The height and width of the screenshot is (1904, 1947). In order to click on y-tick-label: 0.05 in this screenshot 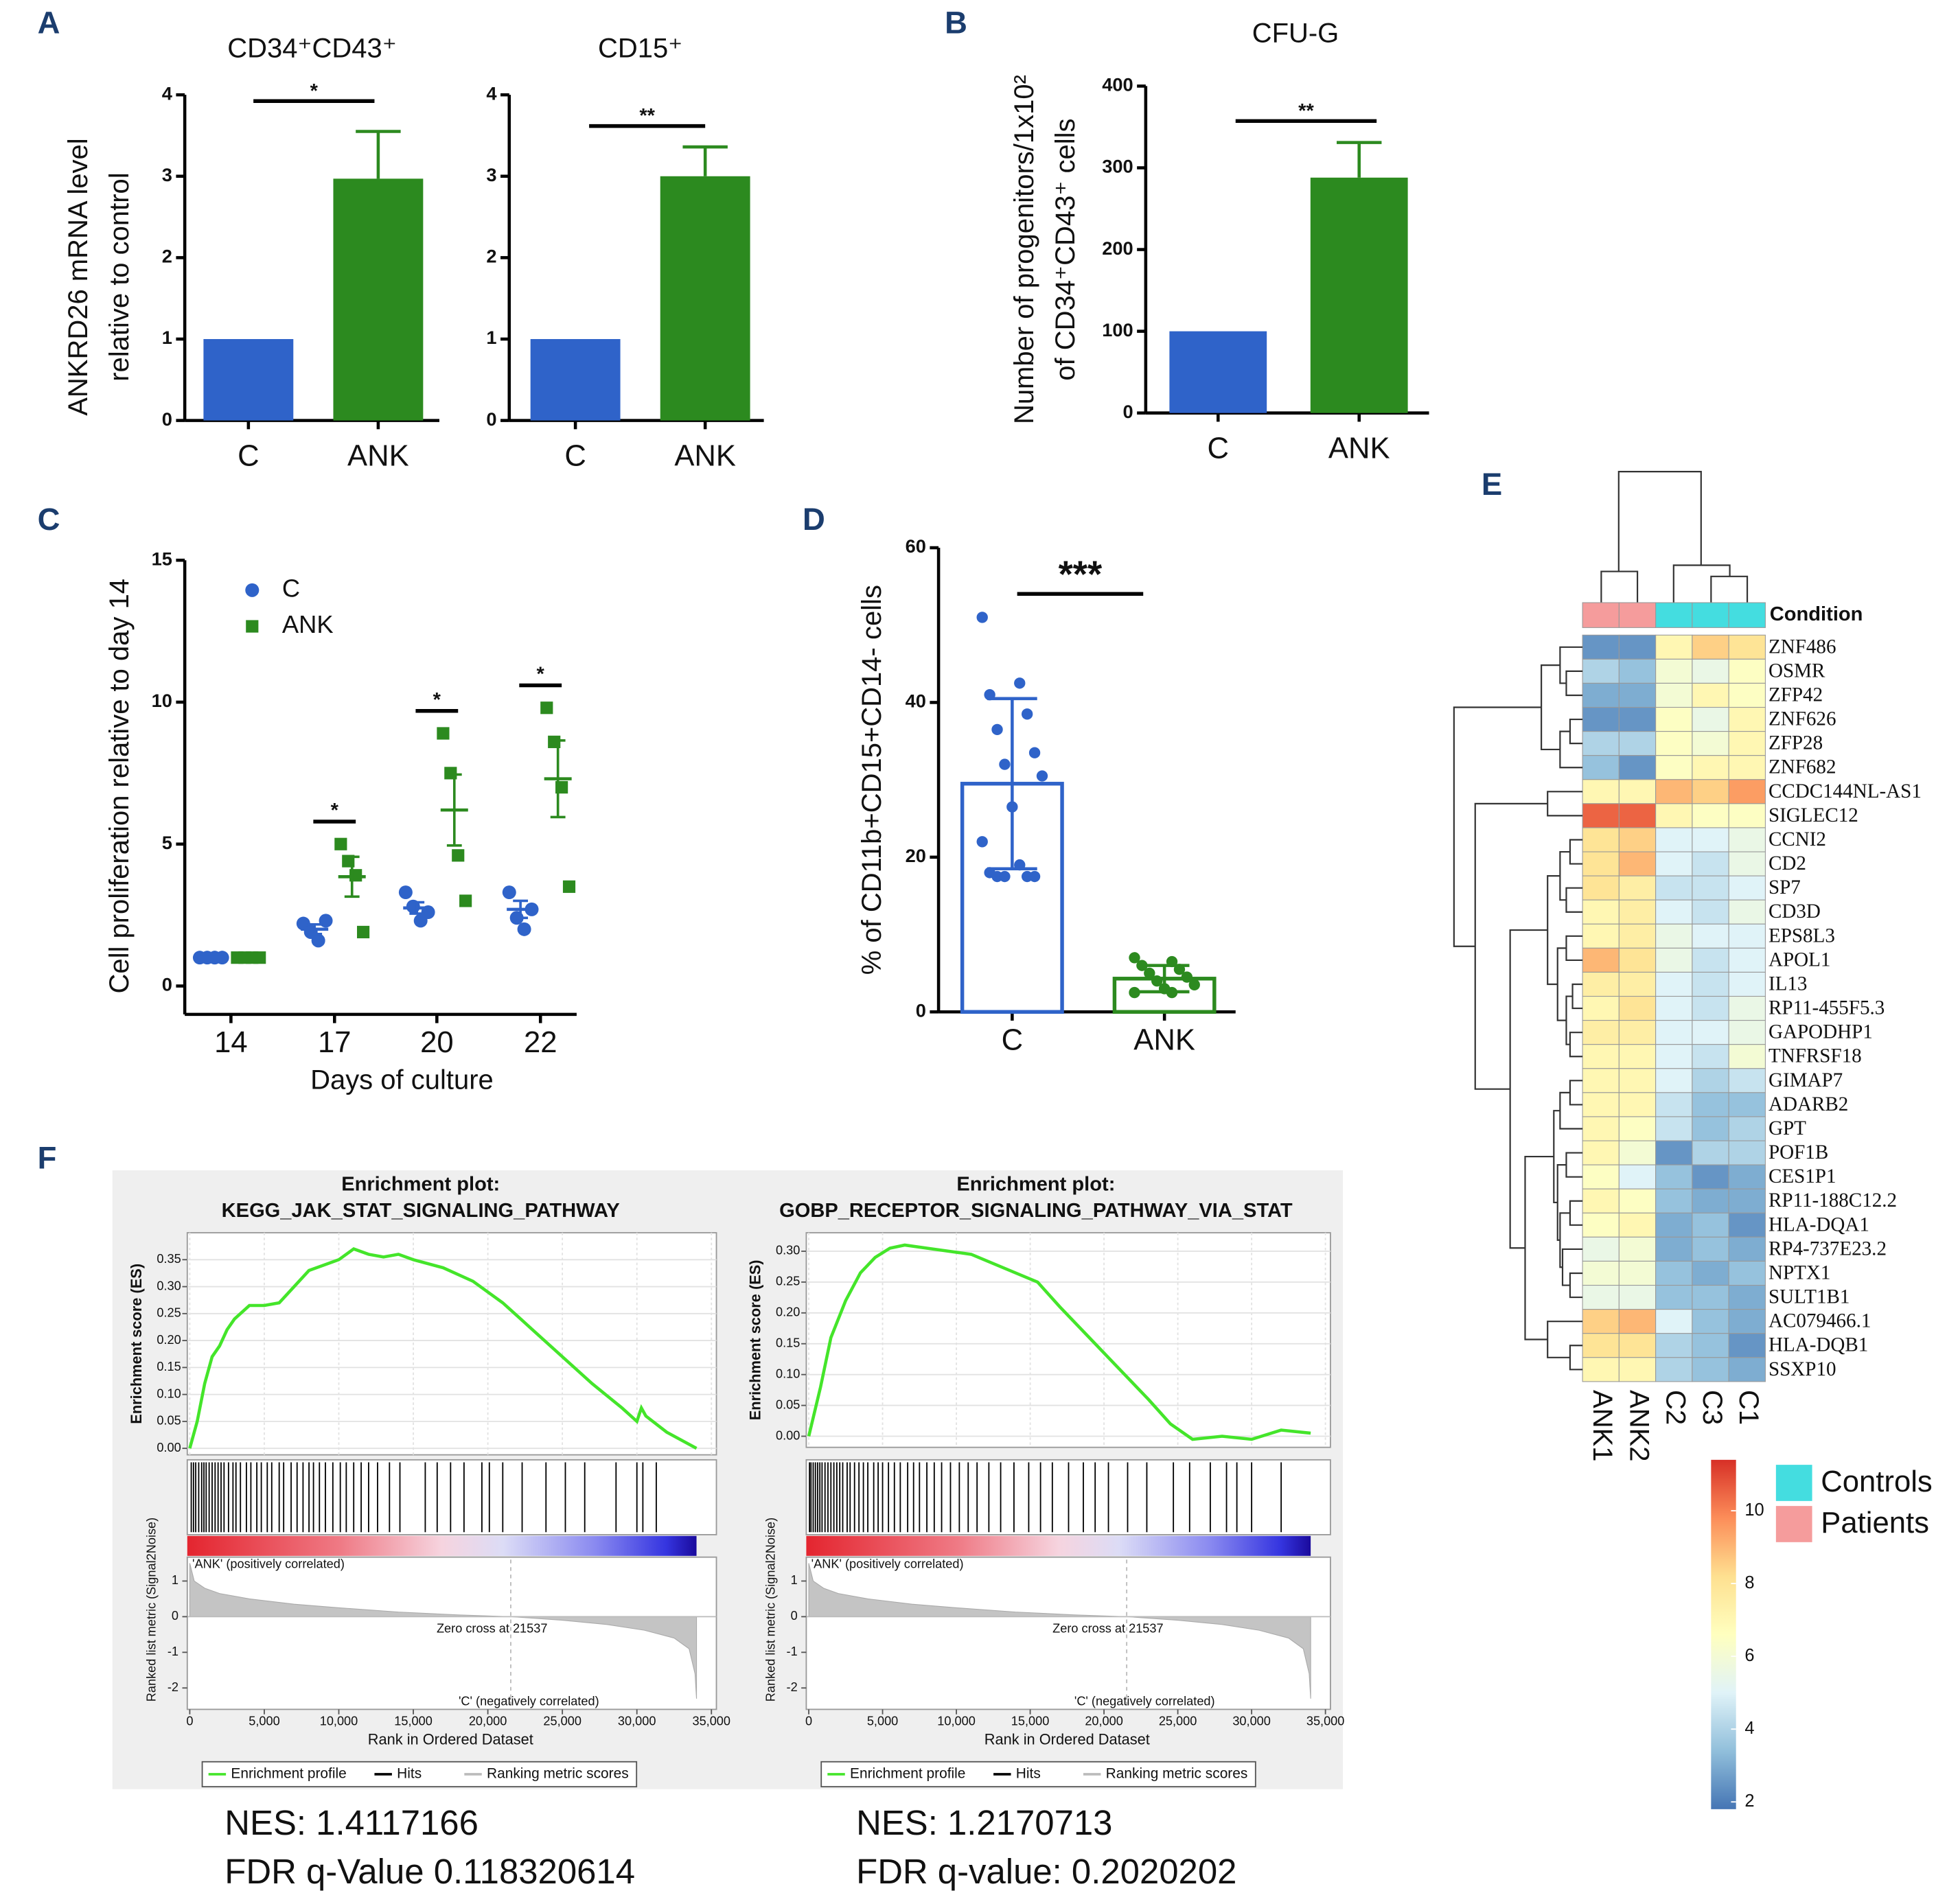, I will do `click(169, 1421)`.